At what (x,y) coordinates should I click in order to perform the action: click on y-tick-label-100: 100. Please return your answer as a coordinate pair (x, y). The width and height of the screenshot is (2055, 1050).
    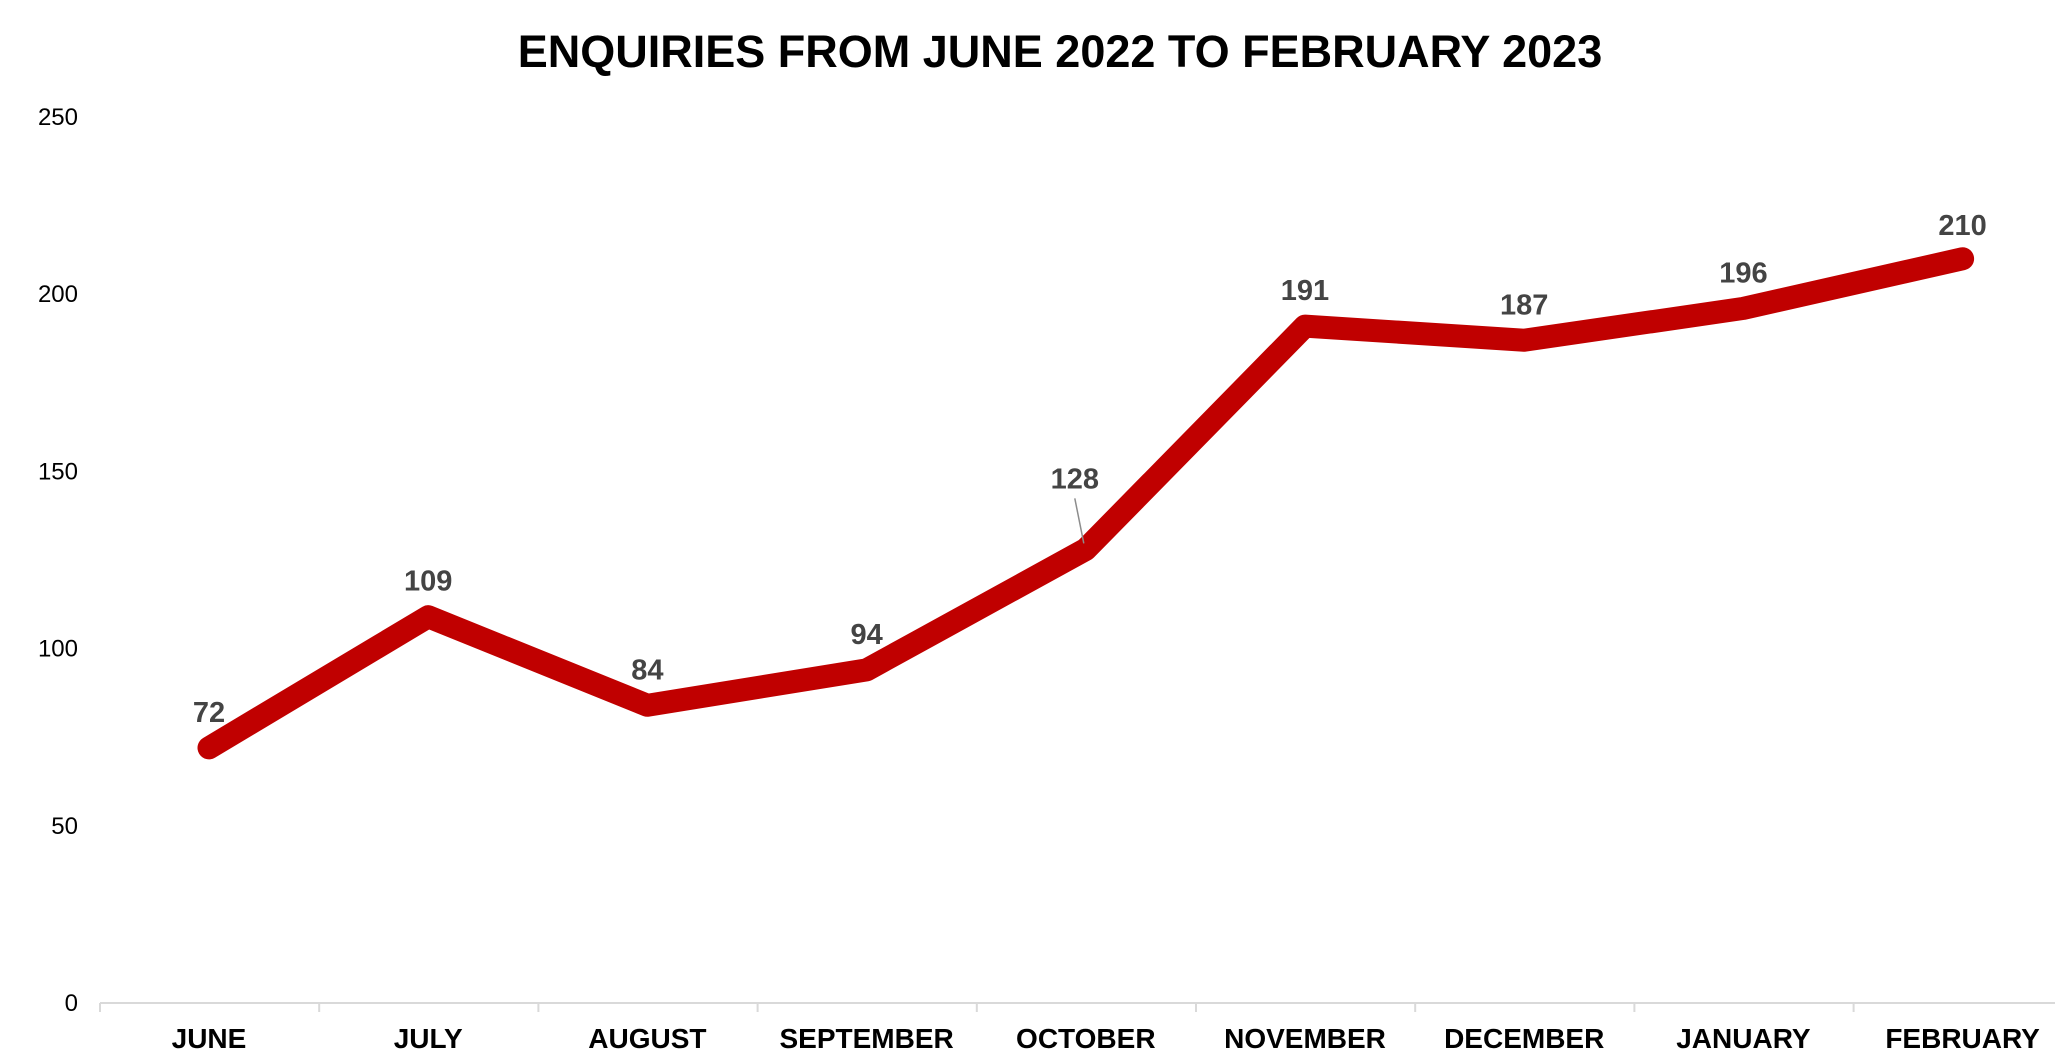
    Looking at the image, I should click on (58, 649).